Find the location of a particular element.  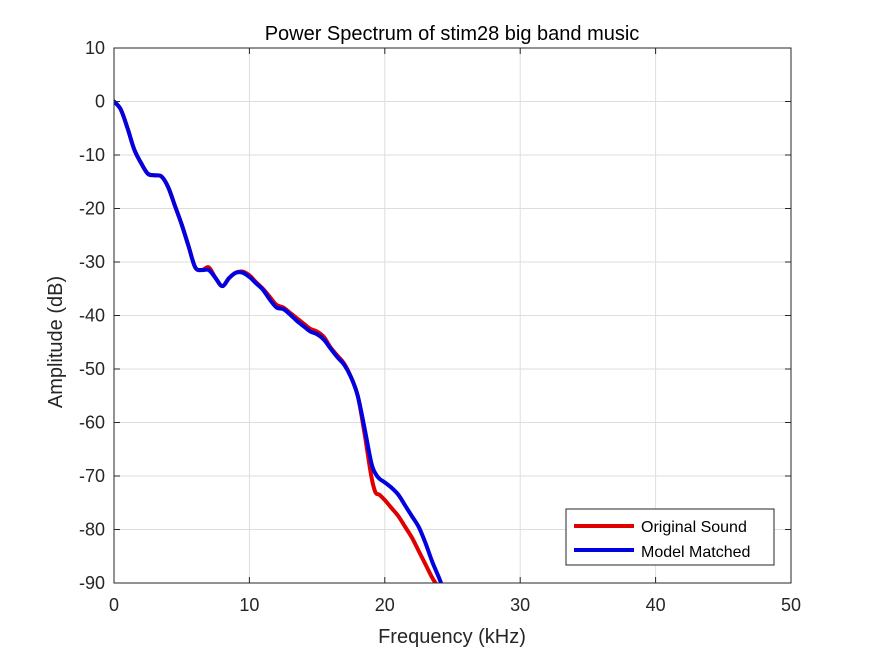

y-tick-label: -30 is located at coordinates (92, 262).